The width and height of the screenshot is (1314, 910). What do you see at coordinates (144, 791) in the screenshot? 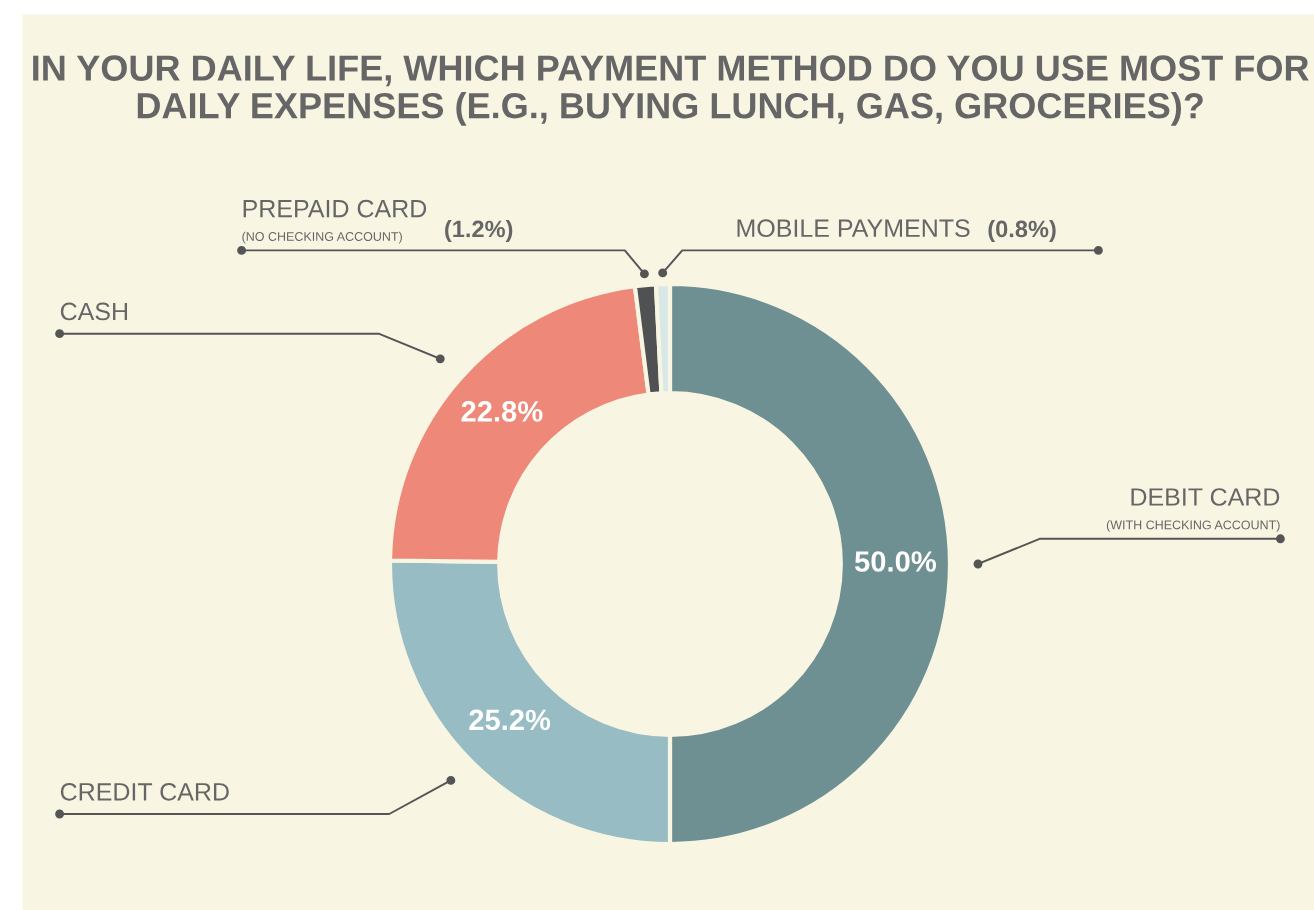
I see `slice-label: CREDIT CARD` at bounding box center [144, 791].